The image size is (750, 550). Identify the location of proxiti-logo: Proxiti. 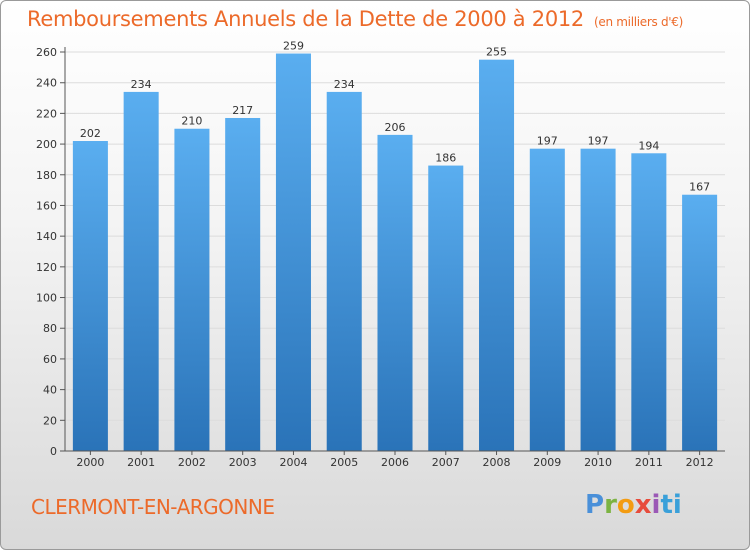
(633, 505).